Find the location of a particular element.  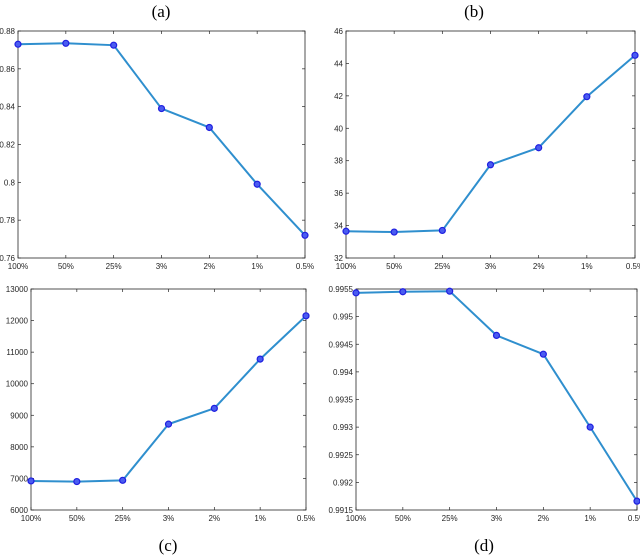

y-tick-label: 0.8 is located at coordinates (10, 182).